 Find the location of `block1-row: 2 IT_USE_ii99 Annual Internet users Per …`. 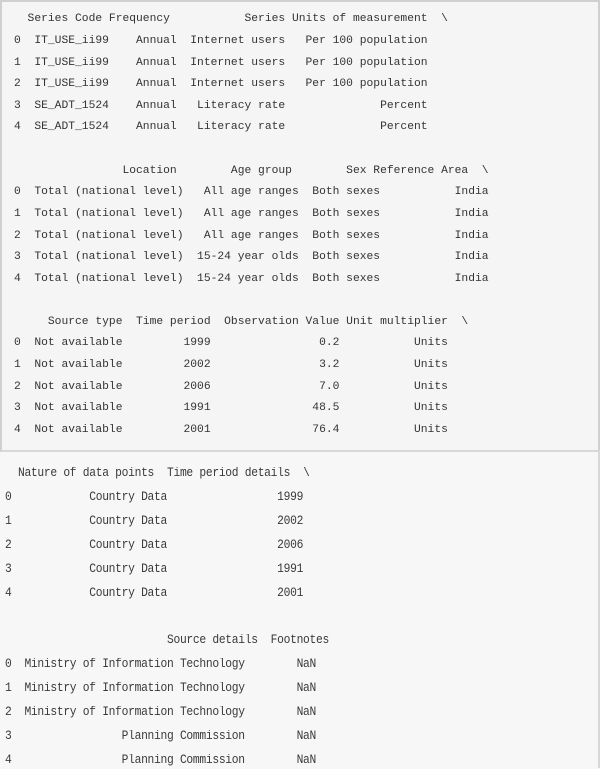

block1-row: 2 IT_USE_ii99 Annual Internet users Per … is located at coordinates (221, 84).